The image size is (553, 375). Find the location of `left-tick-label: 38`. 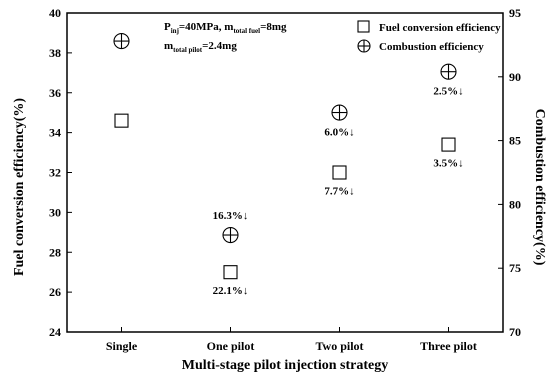

left-tick-label: 38 is located at coordinates (55, 53).